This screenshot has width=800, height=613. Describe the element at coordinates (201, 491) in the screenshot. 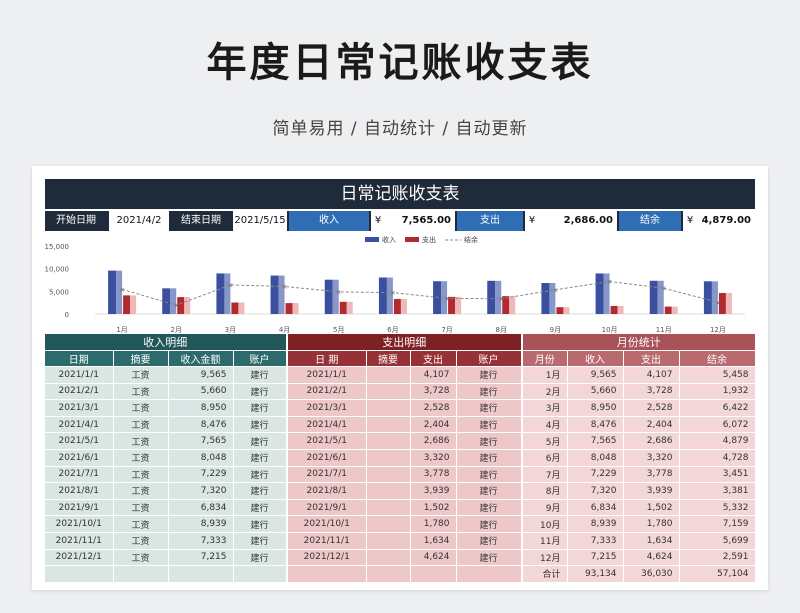

I see `income-cell: 7,320` at that location.